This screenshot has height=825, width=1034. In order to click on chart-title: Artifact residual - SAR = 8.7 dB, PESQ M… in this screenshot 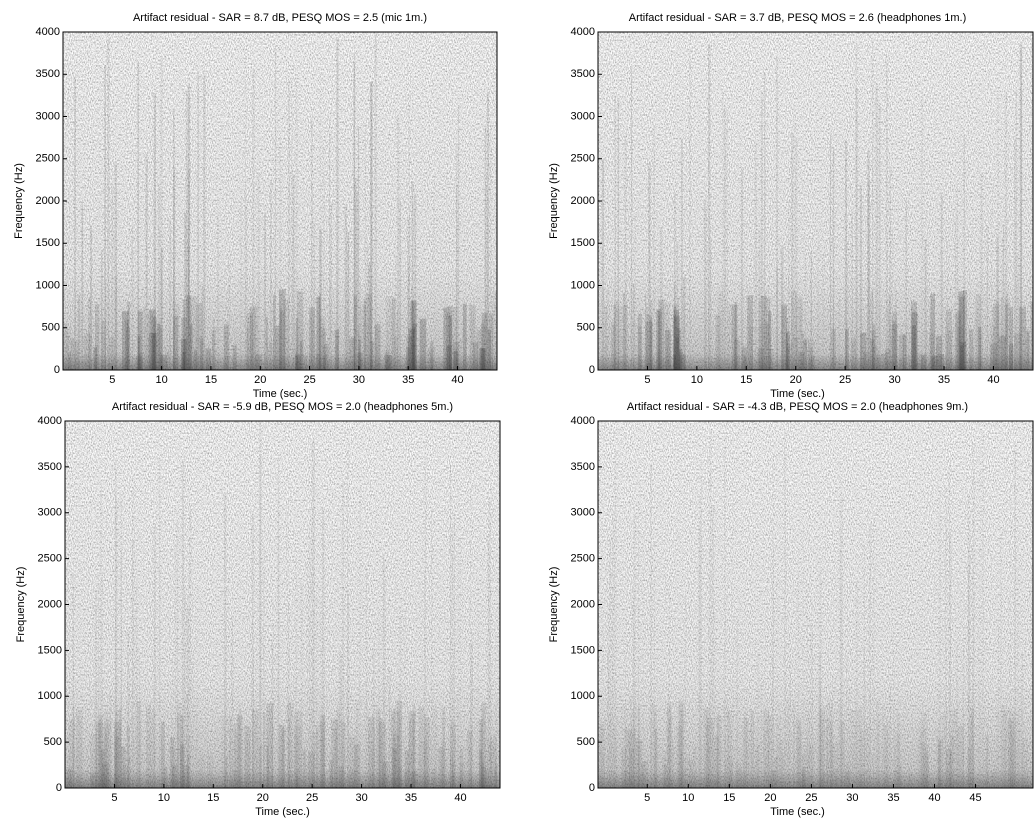, I will do `click(280, 18)`.